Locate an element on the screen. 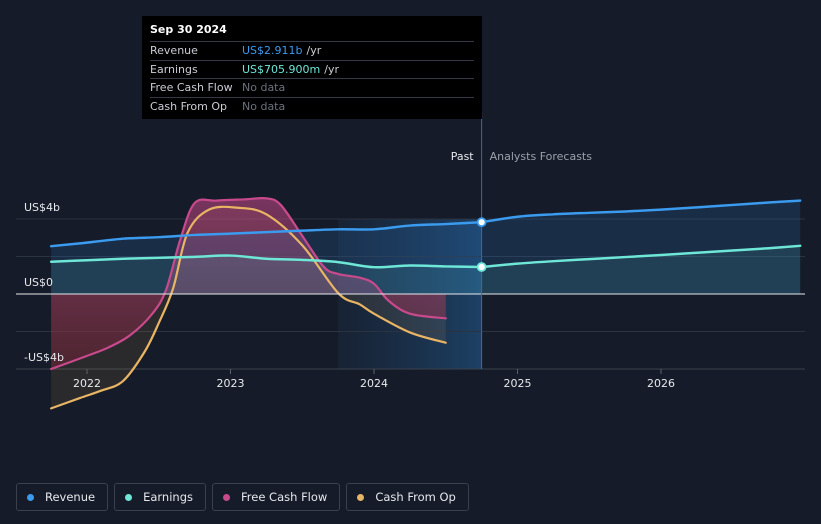 This screenshot has height=524, width=821. tooltip-row-earnings: Earnings US$705.900m /yr is located at coordinates (312, 69).